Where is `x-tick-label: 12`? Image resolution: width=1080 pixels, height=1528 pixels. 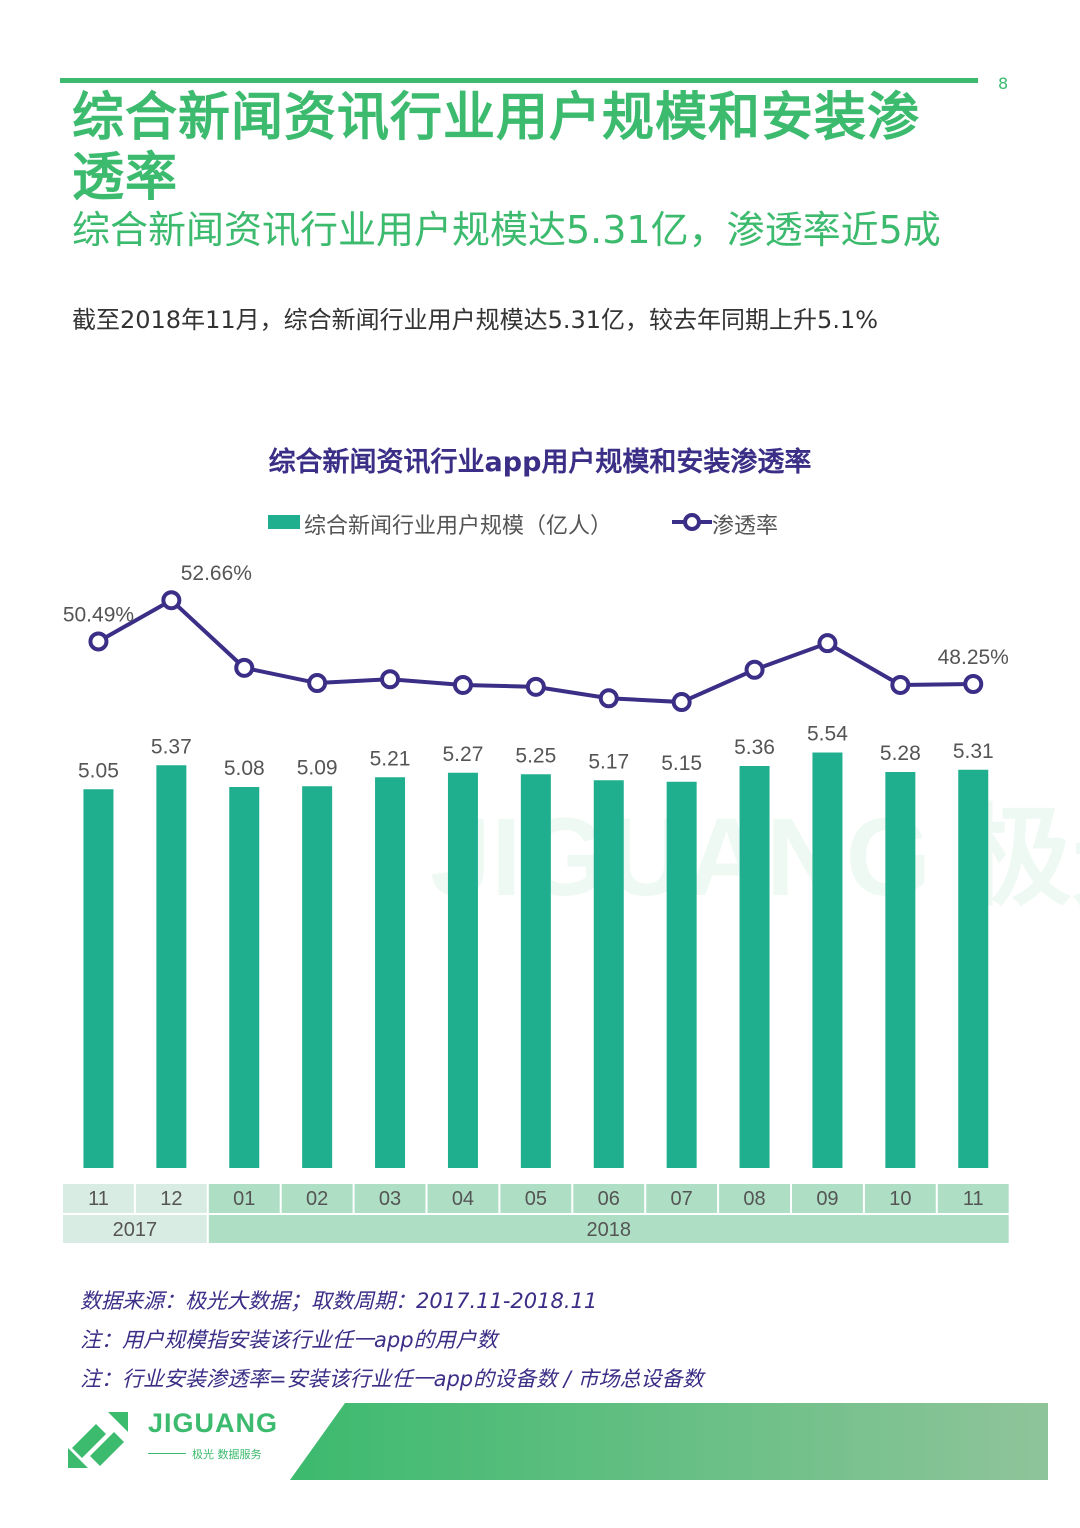
x-tick-label: 12 is located at coordinates (171, 1199).